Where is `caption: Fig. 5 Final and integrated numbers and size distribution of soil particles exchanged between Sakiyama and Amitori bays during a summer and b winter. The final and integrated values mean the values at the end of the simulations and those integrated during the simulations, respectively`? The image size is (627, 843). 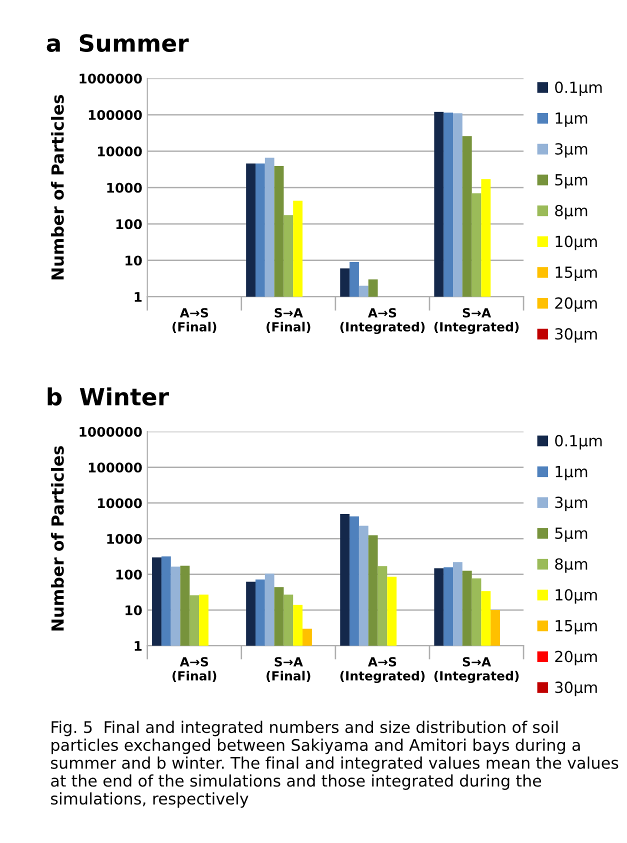
caption: Fig. 5 Final and integrated numbers and size distribution of soil particles exchanged between Sakiyama and Amitori bays during a summer and b winter. The final and integrated values mean the values at the end of the simulations and those integrated during the simulations, respectively is located at coordinates (334, 764).